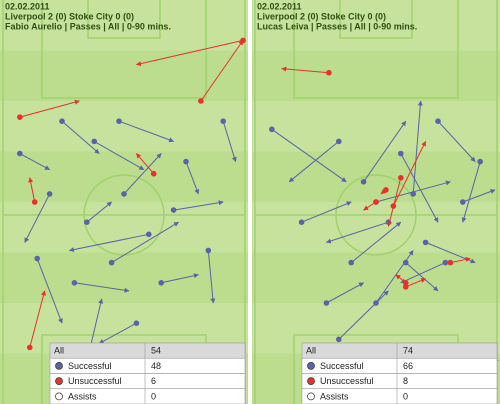  What do you see at coordinates (405, 381) in the screenshot?
I see `legend-value: 8` at bounding box center [405, 381].